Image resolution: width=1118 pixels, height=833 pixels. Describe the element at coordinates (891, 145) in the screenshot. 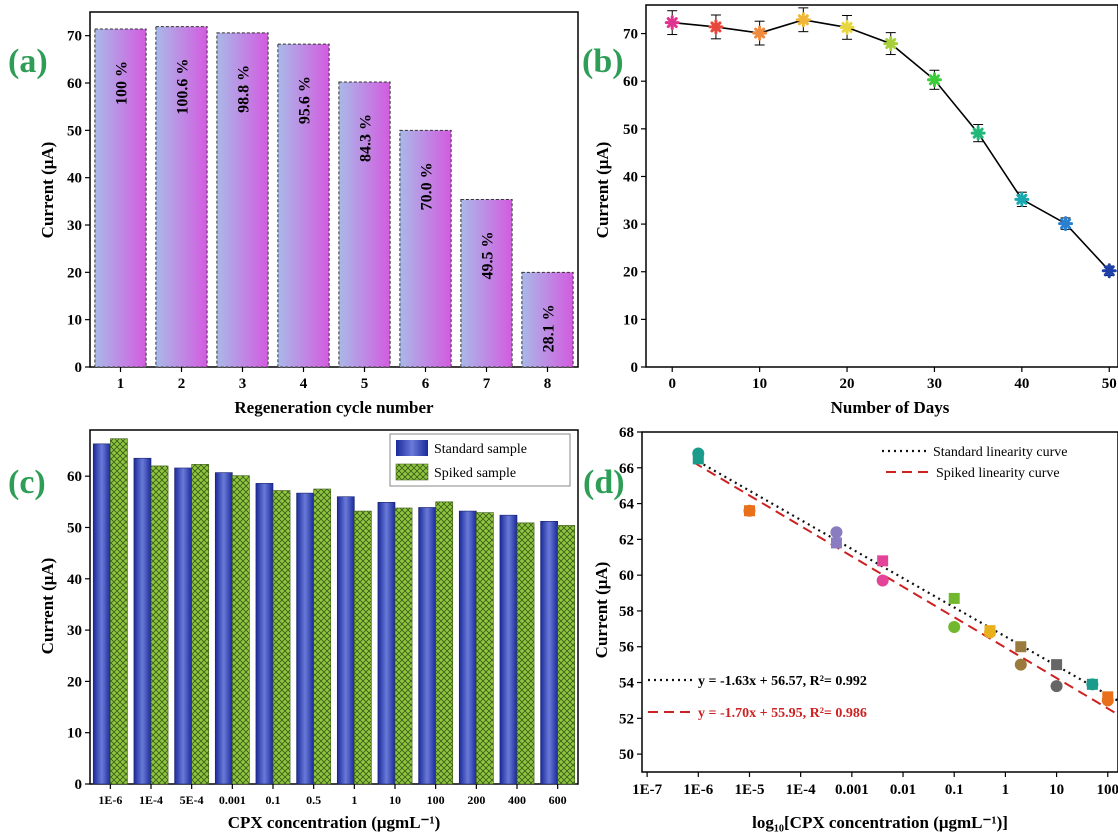

I see `series-line` at that location.